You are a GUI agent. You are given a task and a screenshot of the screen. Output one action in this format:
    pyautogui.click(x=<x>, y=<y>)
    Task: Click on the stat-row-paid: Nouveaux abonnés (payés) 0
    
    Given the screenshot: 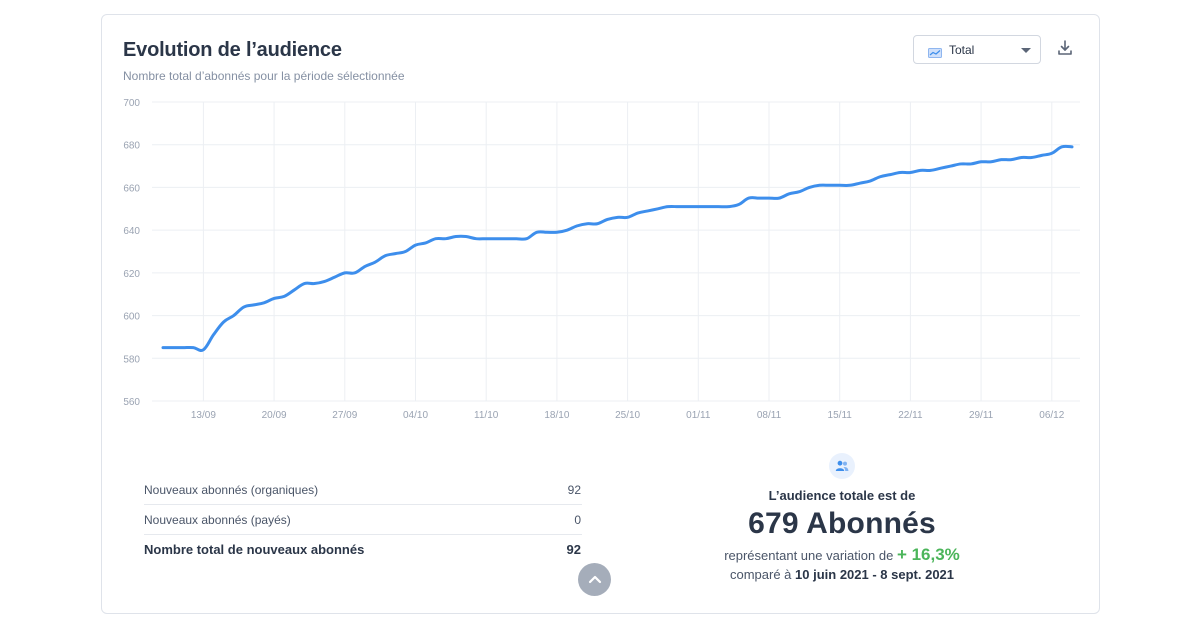 What is the action you would take?
    pyautogui.click(x=363, y=520)
    